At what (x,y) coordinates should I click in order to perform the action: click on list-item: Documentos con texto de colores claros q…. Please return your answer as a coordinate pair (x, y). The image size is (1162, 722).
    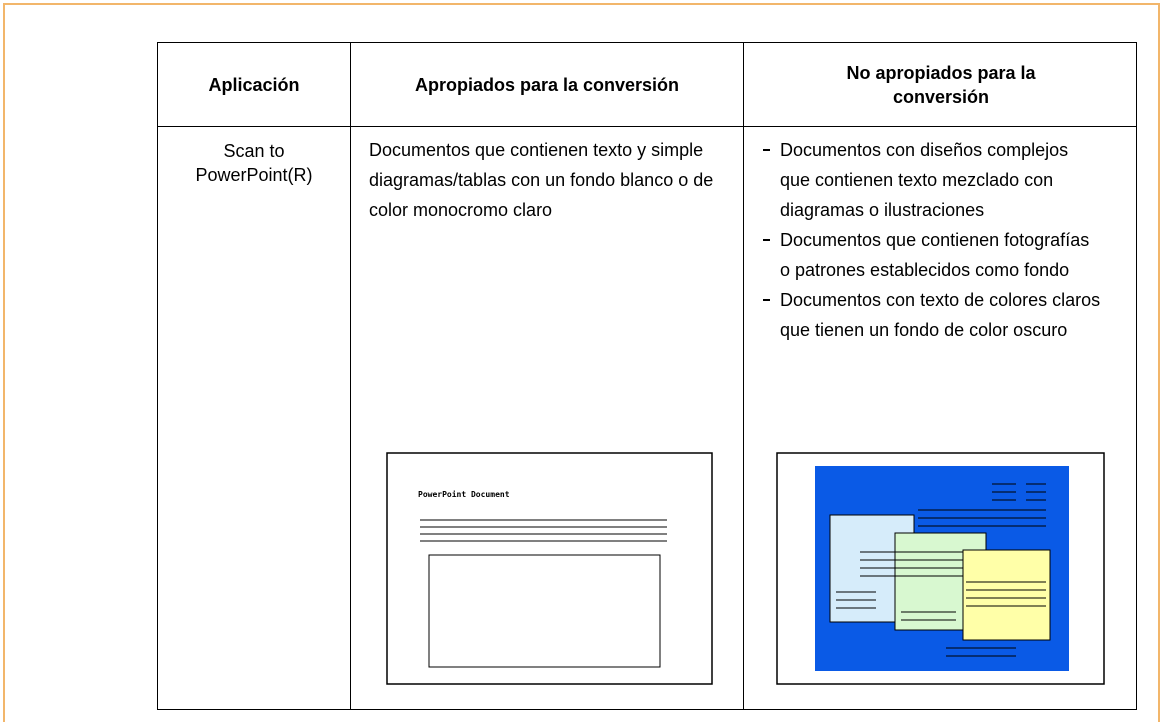
    Looking at the image, I should click on (931, 315).